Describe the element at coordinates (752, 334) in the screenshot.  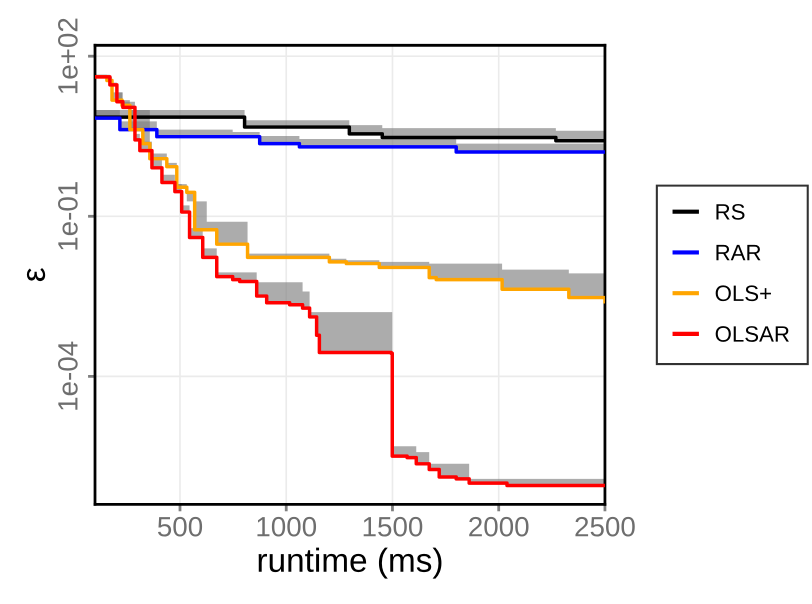
I see `legend-label: OLSAR` at that location.